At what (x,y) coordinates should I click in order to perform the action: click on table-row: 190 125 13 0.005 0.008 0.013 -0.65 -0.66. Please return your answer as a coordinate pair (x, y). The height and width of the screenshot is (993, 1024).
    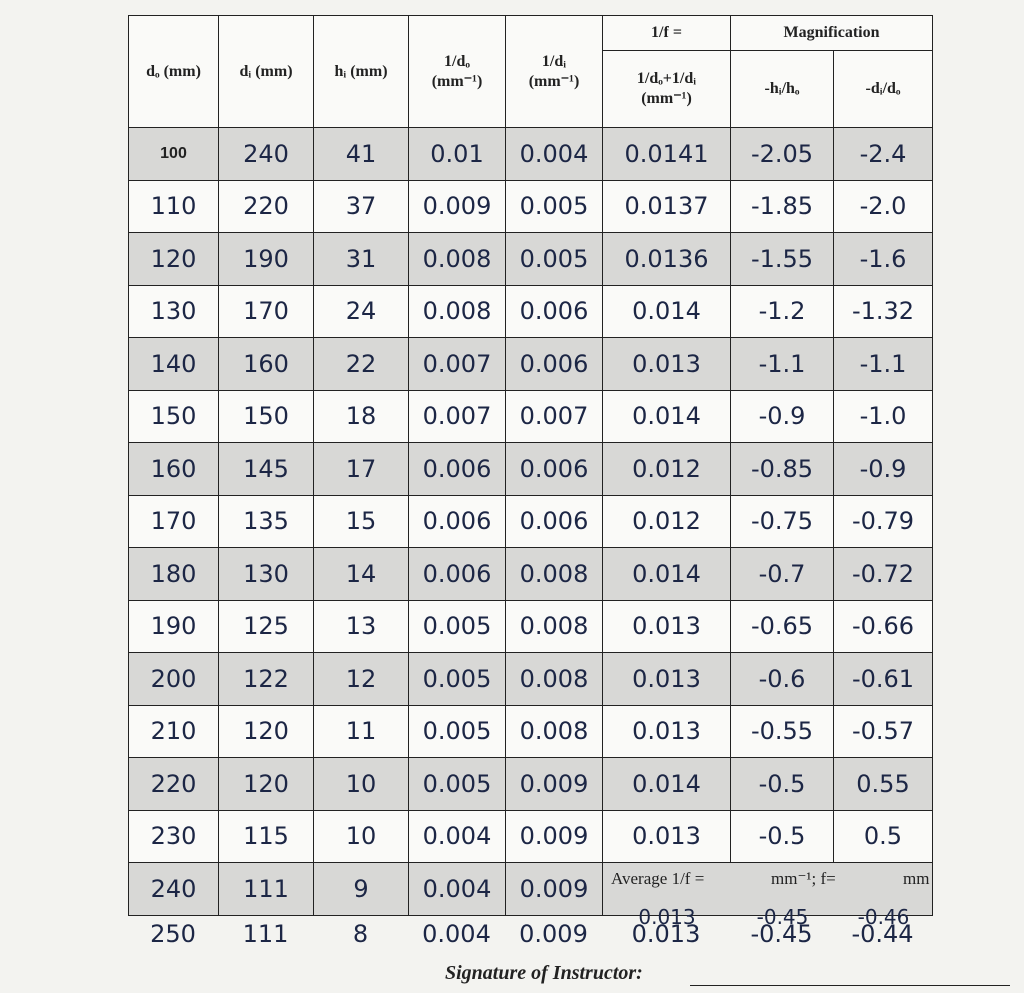
    Looking at the image, I should click on (530, 626).